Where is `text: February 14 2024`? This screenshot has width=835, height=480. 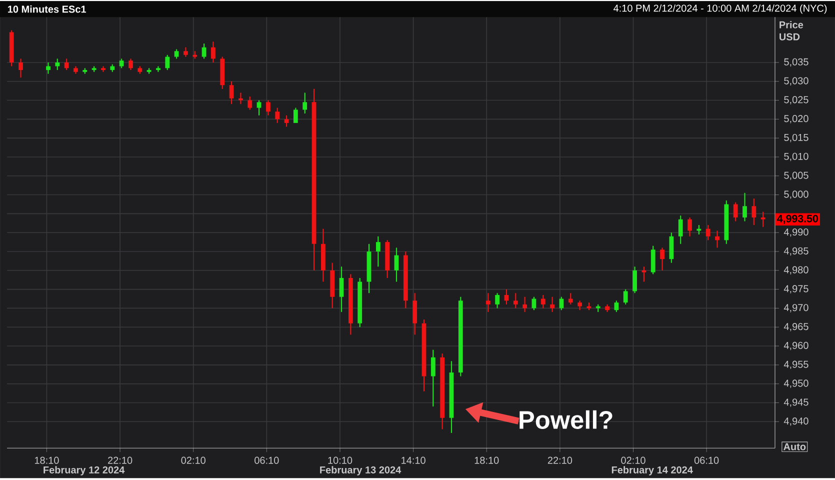
text: February 14 2024 is located at coordinates (652, 471).